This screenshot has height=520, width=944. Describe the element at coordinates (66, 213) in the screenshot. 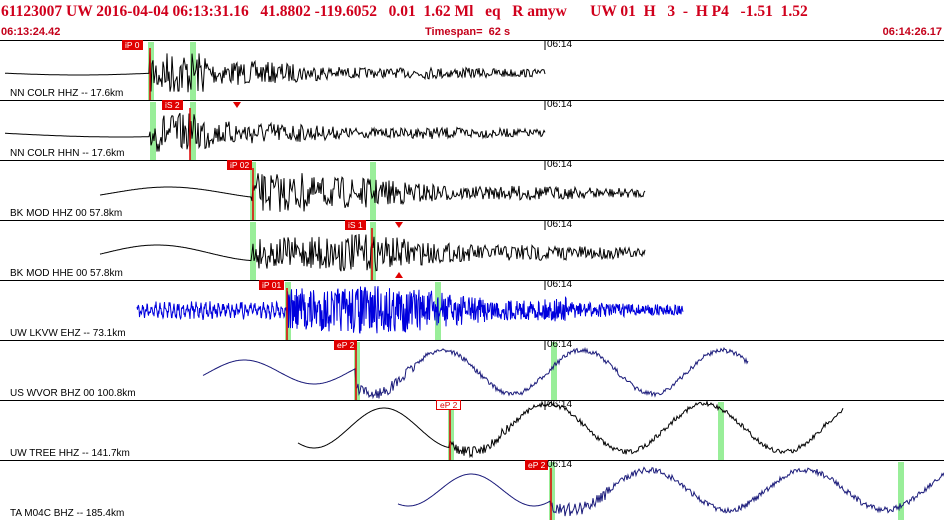

I see `station-label: BK MOD HHZ 00 57.8km` at that location.